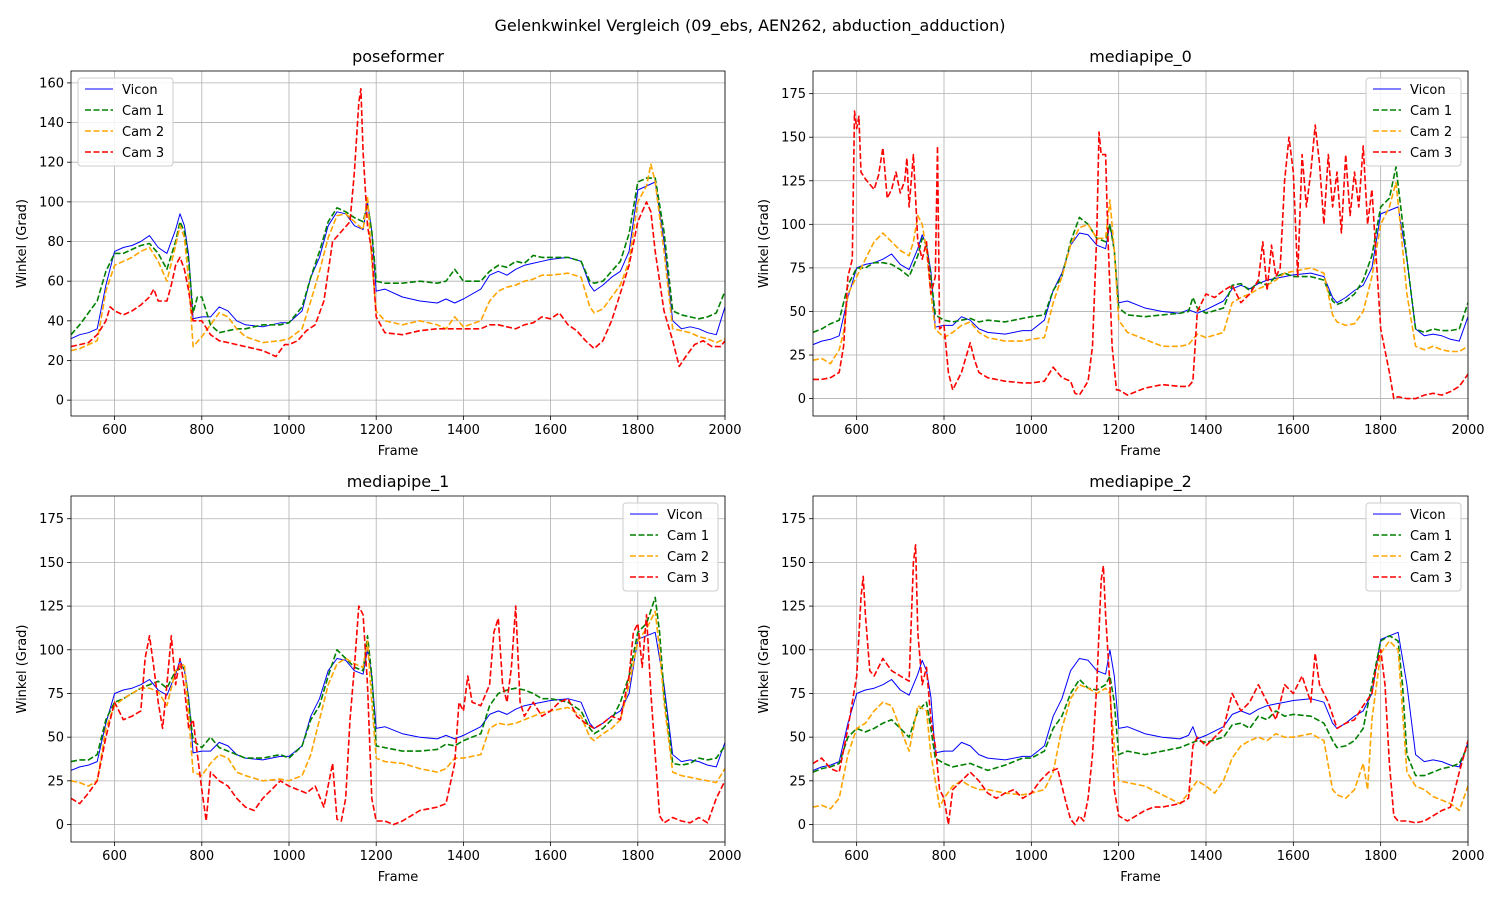 The width and height of the screenshot is (1500, 900). I want to click on y-tick-label: 80, so click(55, 242).